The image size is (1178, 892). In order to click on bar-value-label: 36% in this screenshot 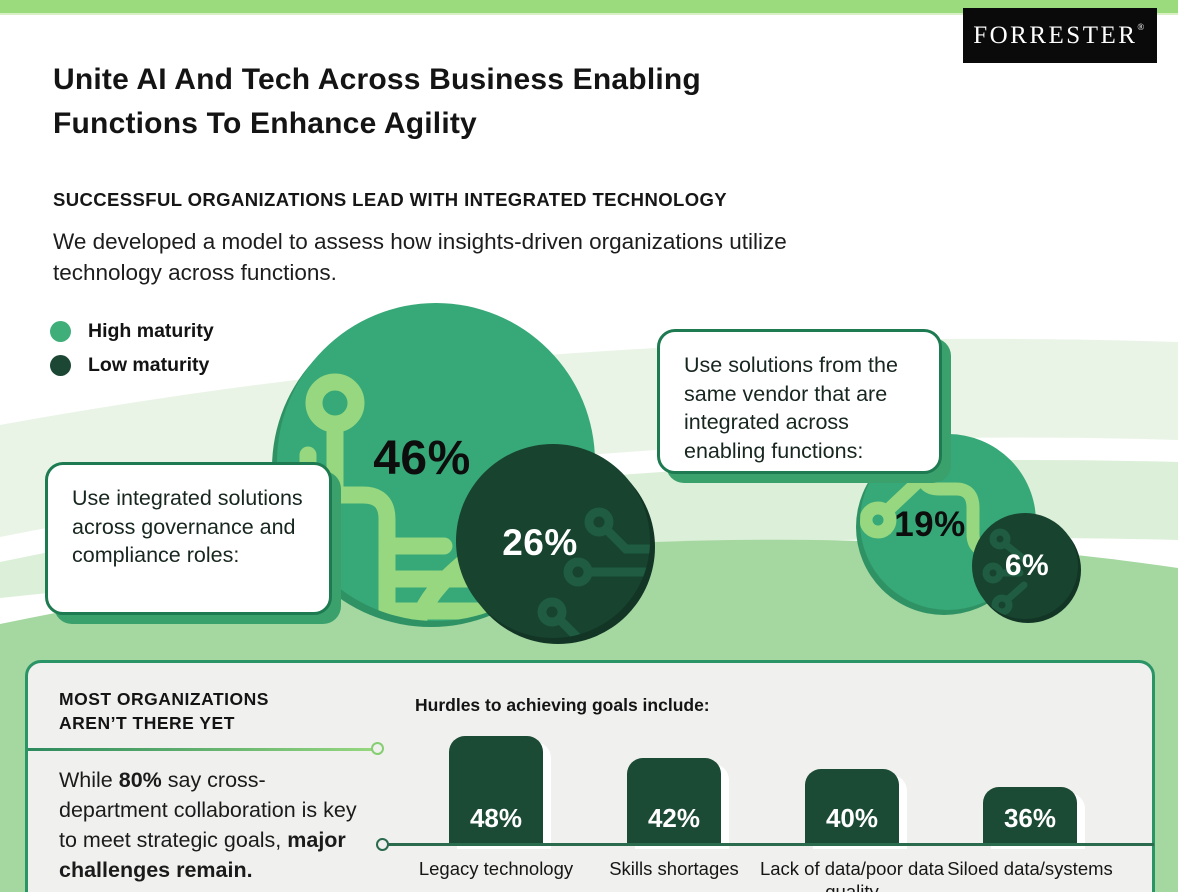, I will do `click(1030, 818)`.